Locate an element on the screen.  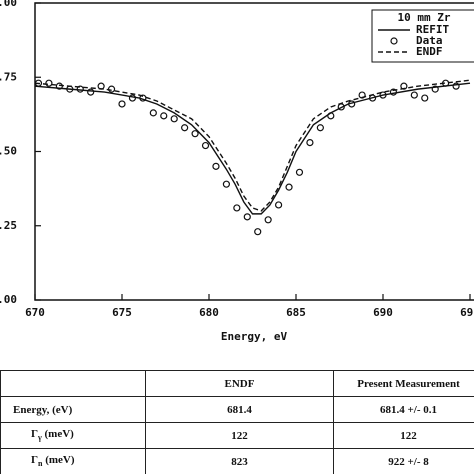
table-row: Γγ (meV) 122 122 is located at coordinates (237, 435).